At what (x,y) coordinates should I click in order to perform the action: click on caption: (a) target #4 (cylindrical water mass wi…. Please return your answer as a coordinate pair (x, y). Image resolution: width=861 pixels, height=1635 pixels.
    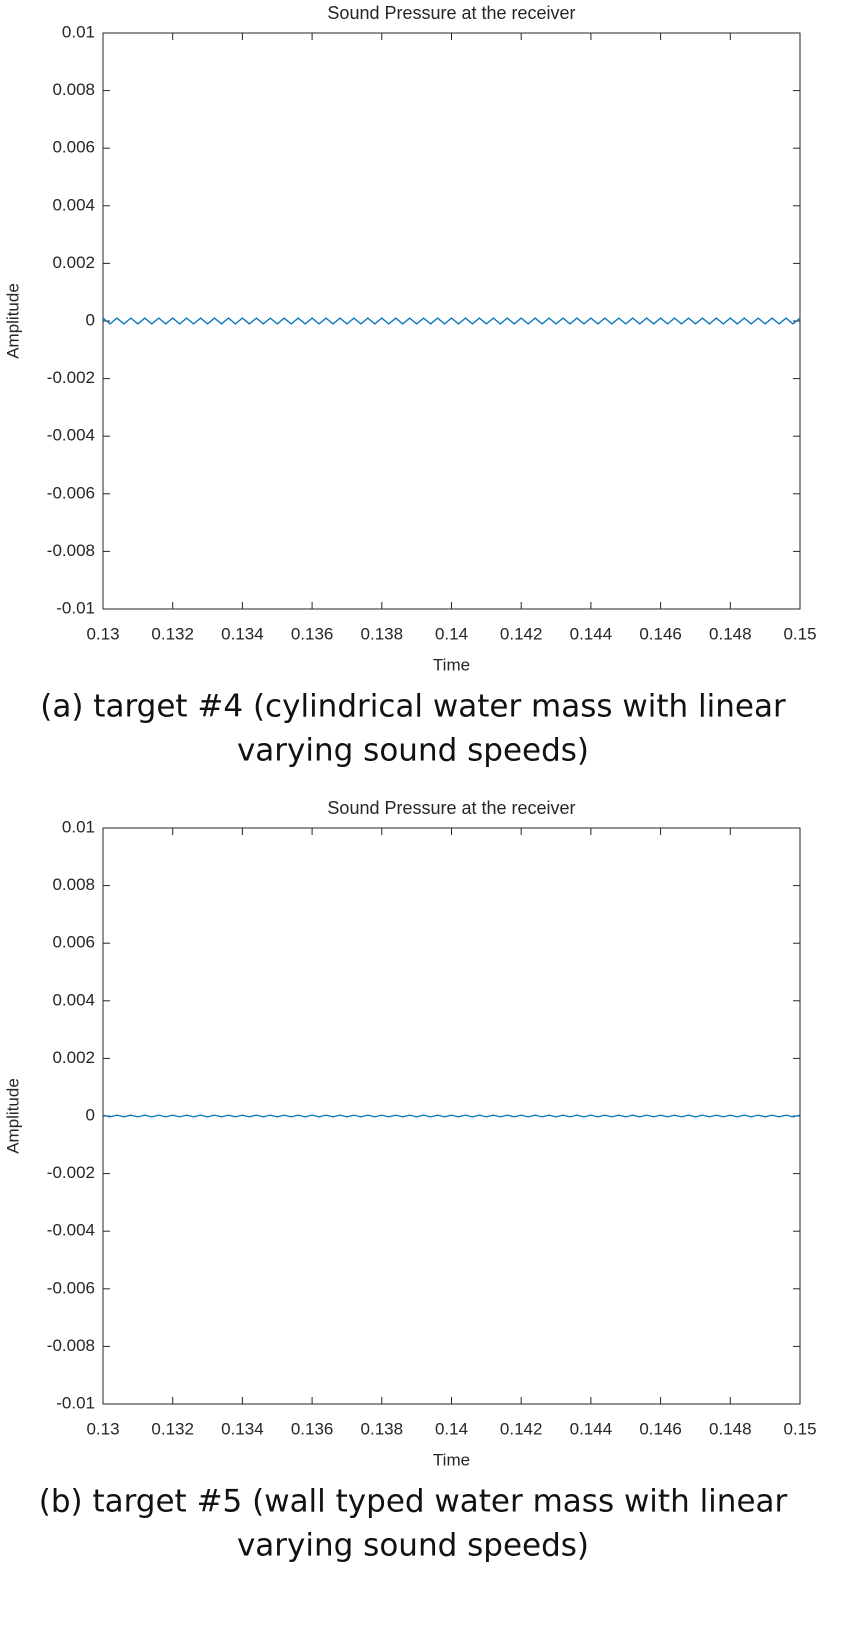
    Looking at the image, I should click on (413, 707).